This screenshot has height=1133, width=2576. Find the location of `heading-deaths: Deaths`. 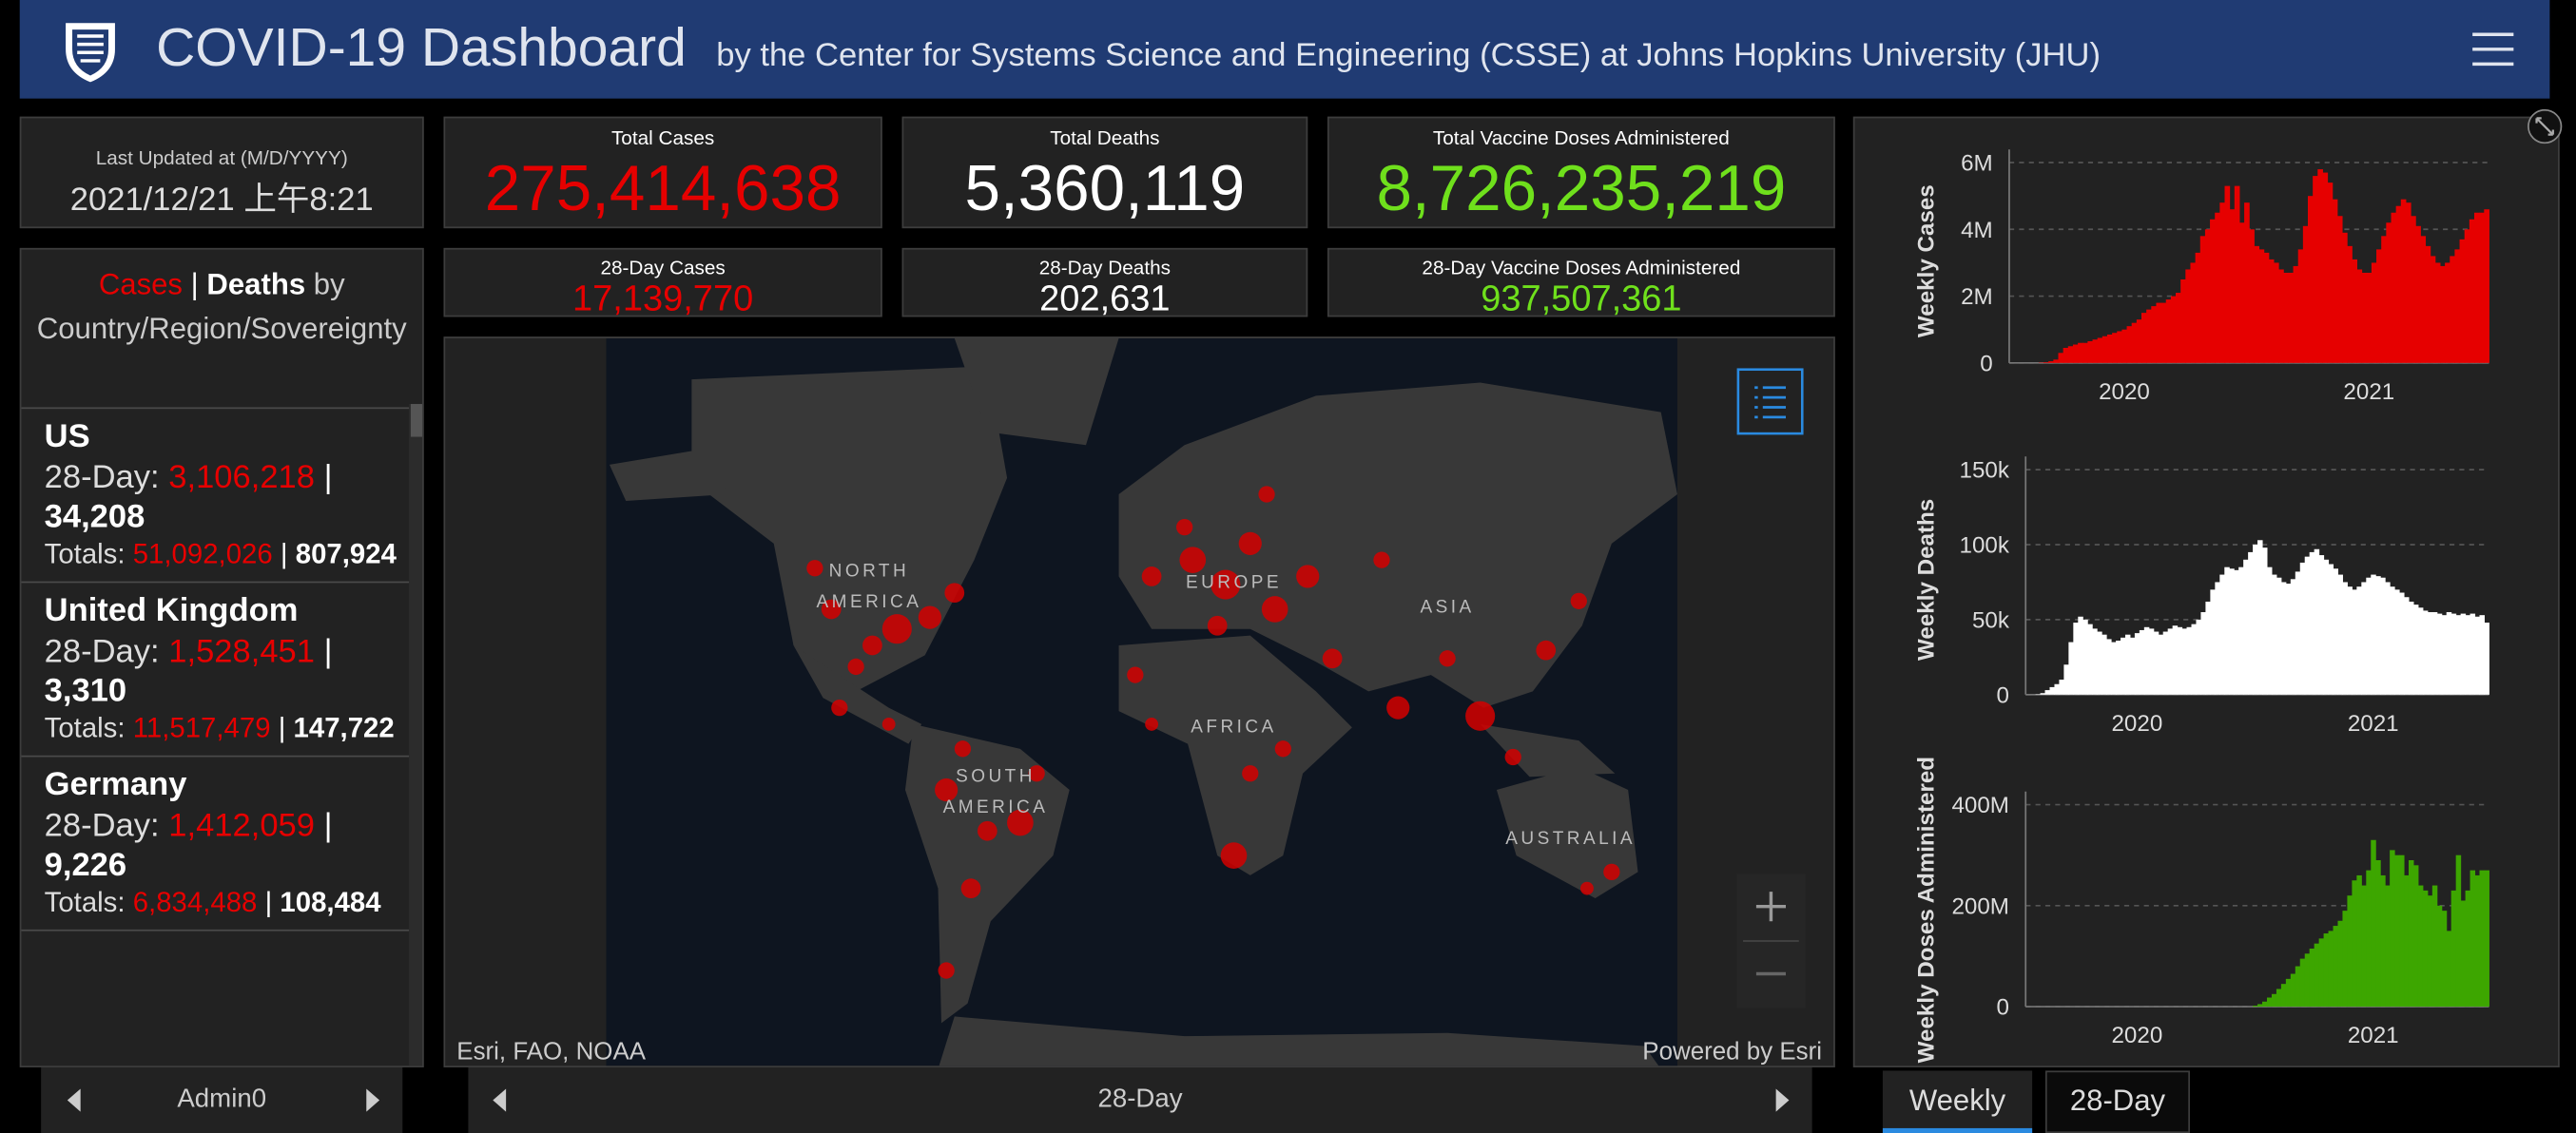

heading-deaths: Deaths is located at coordinates (256, 284).